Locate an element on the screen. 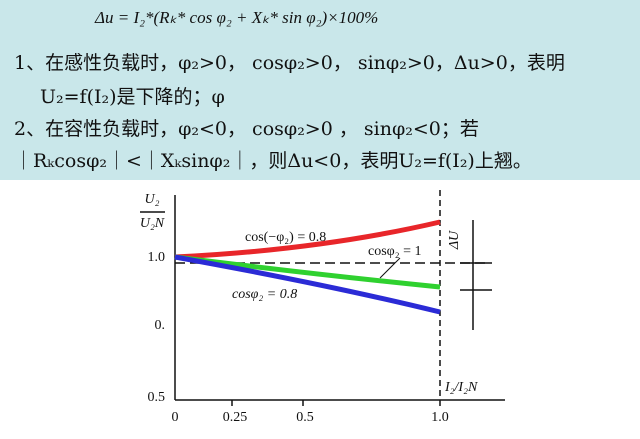 This screenshot has width=640, height=439. text-line: 2、在容性负载时，φ₂<0， cosφ₂>0 ， sinφ₂<0；若 is located at coordinates (246, 129).